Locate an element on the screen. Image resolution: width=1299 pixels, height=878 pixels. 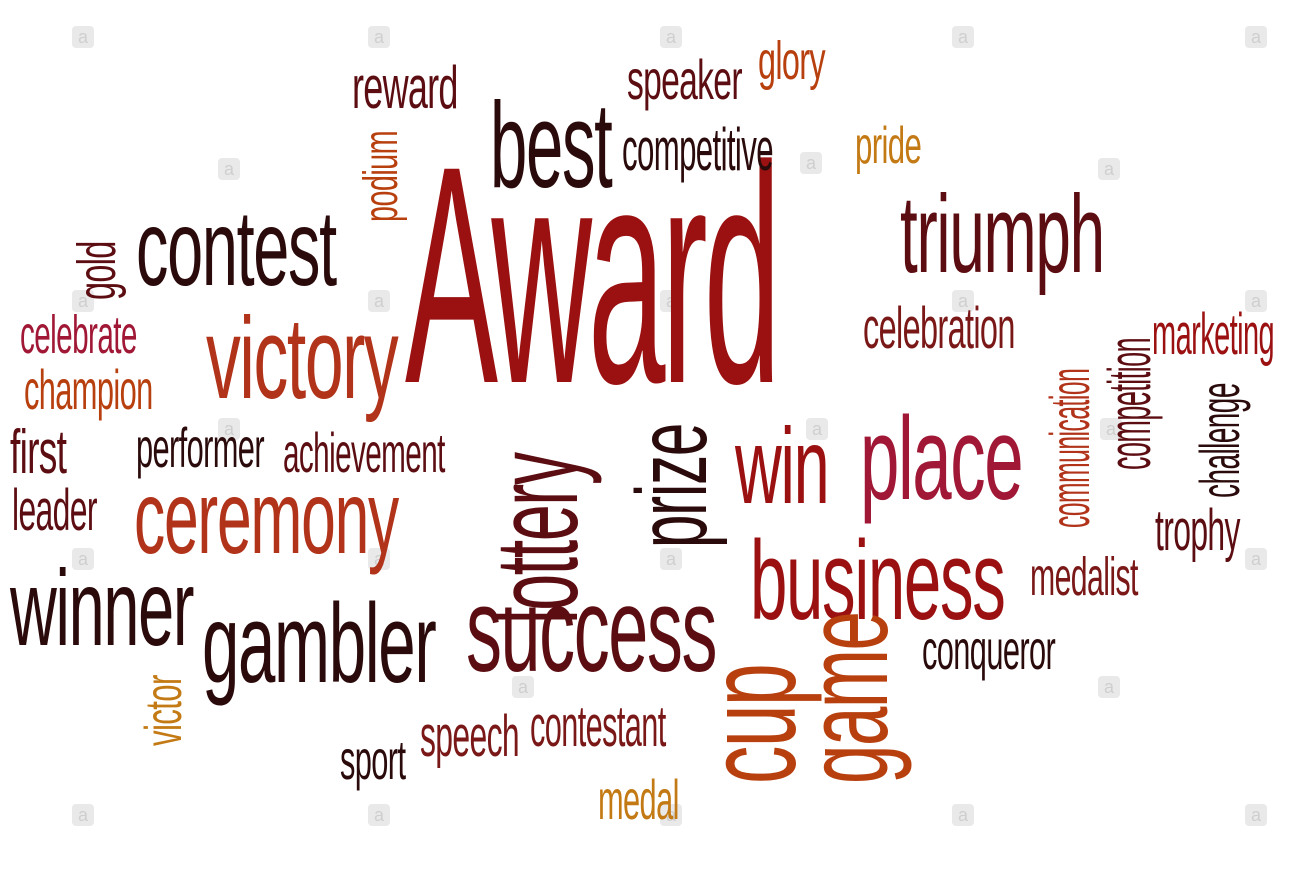
word-glory: glory is located at coordinates (792, 61).